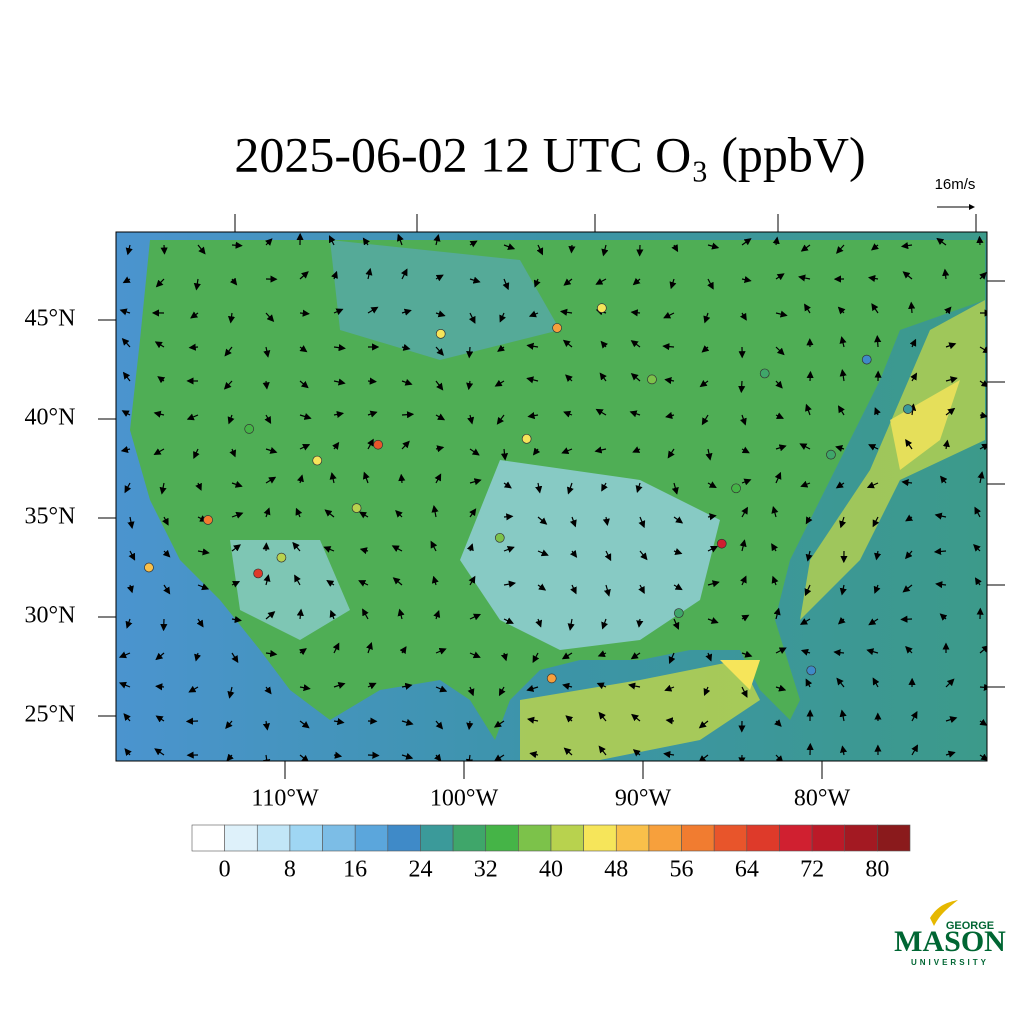  Describe the element at coordinates (464, 799) in the screenshot. I see `lon-tick-label: 100°W` at that location.